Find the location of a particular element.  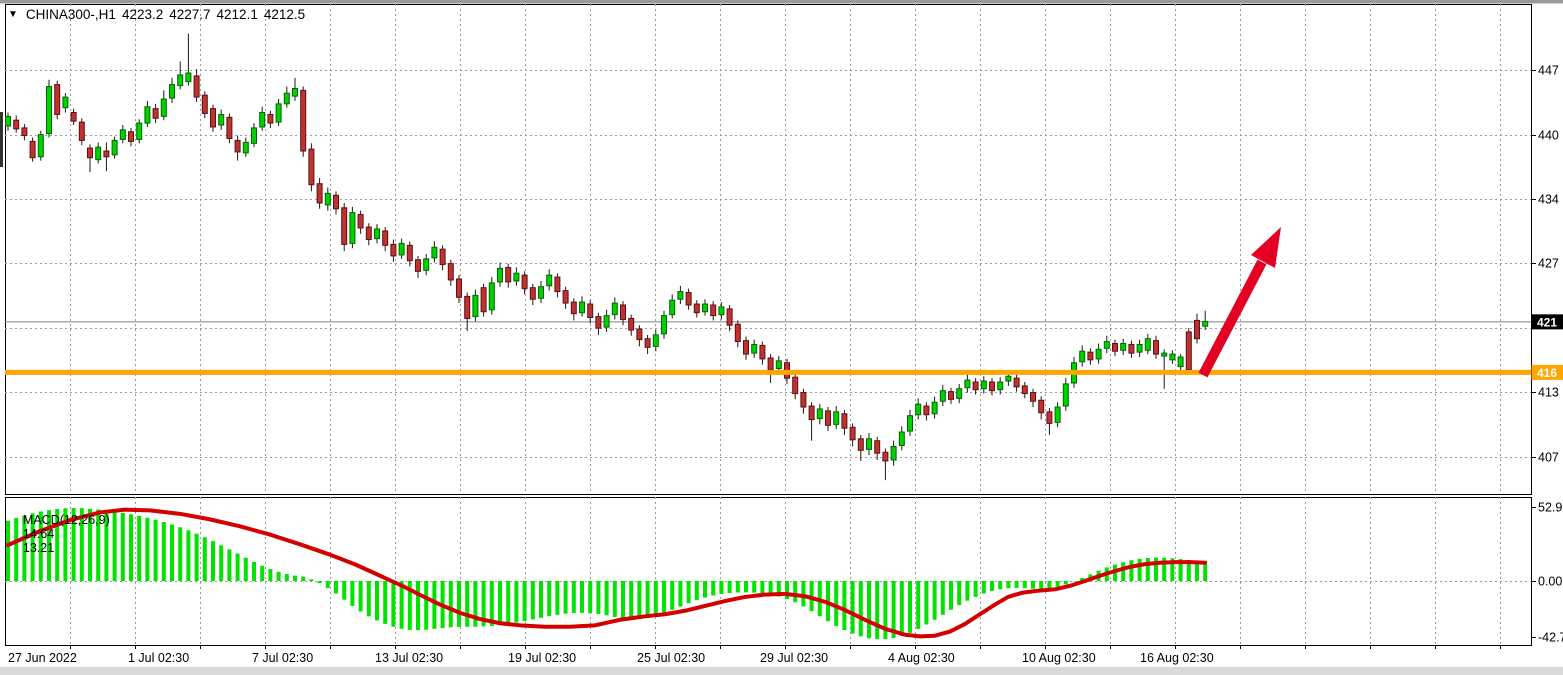

trend-arrow is located at coordinates (1239, 302).